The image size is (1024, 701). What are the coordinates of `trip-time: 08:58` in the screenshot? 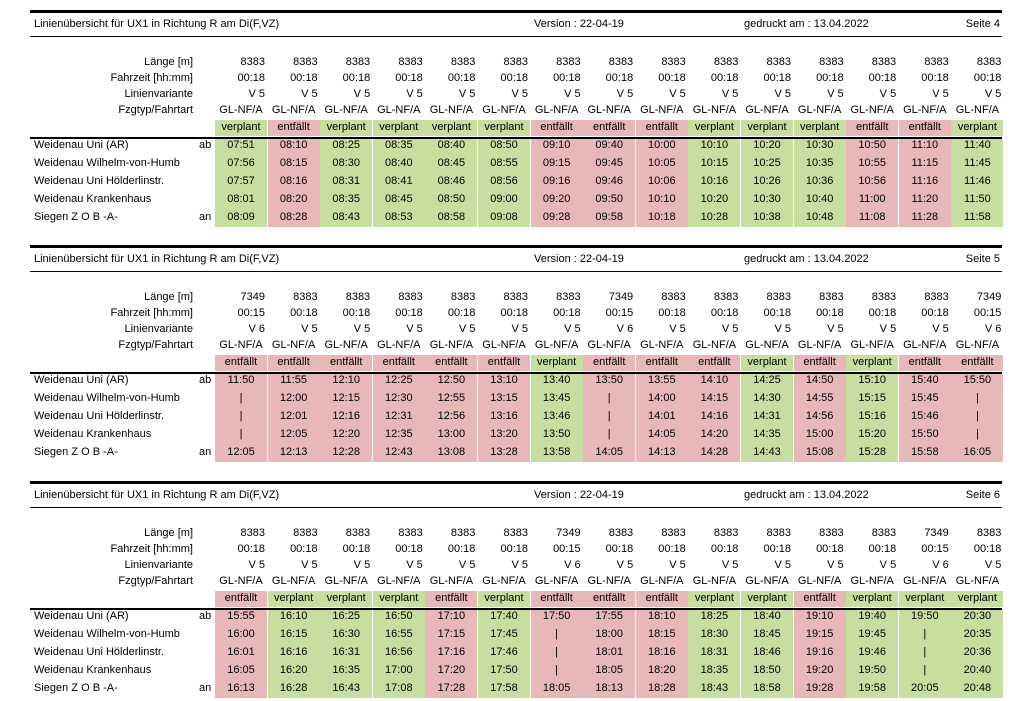 It's located at (451, 217).